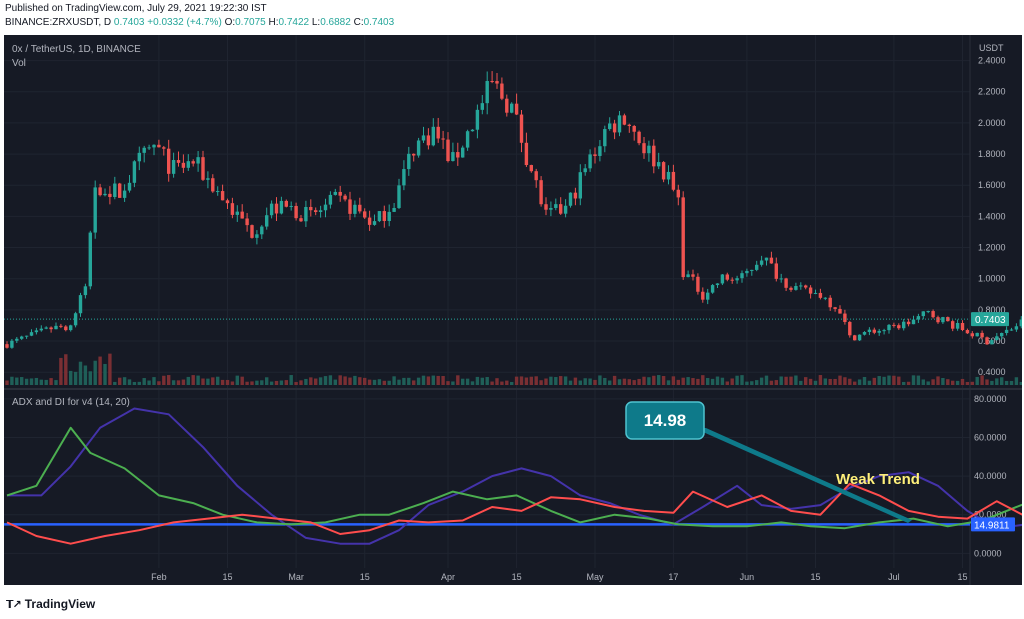  Describe the element at coordinates (273, 22) in the screenshot. I see `high-label: H:` at that location.